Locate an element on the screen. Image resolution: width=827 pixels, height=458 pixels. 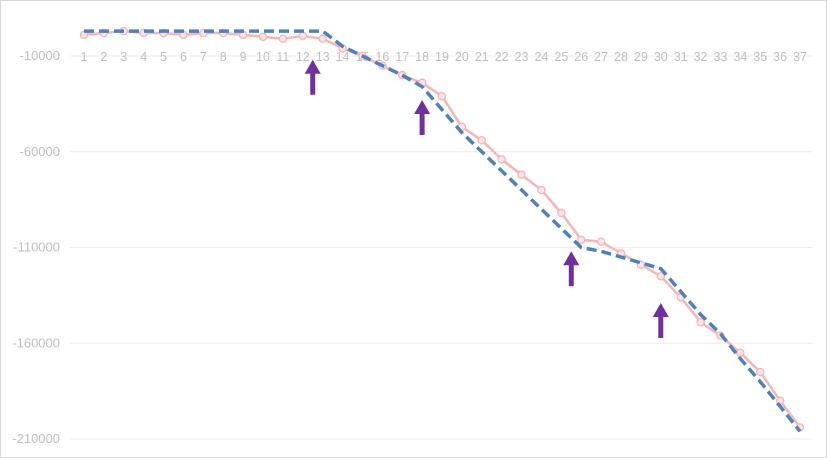
x-tick-label: 7 is located at coordinates (203, 57).